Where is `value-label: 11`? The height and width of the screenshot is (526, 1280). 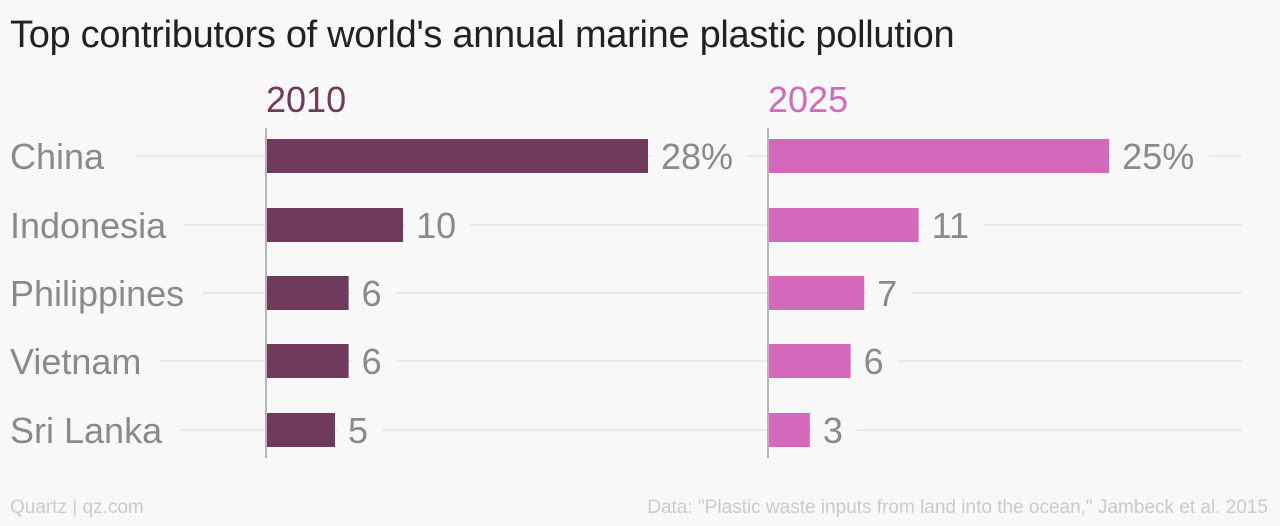
value-label: 11 is located at coordinates (950, 225).